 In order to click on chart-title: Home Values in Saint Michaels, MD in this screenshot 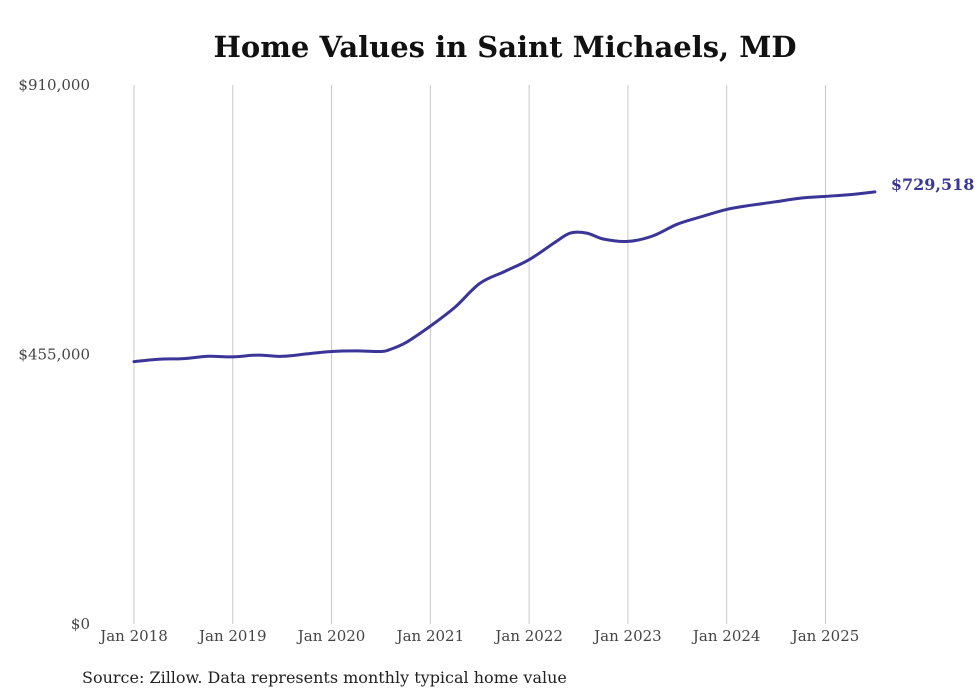, I will do `click(505, 47)`.